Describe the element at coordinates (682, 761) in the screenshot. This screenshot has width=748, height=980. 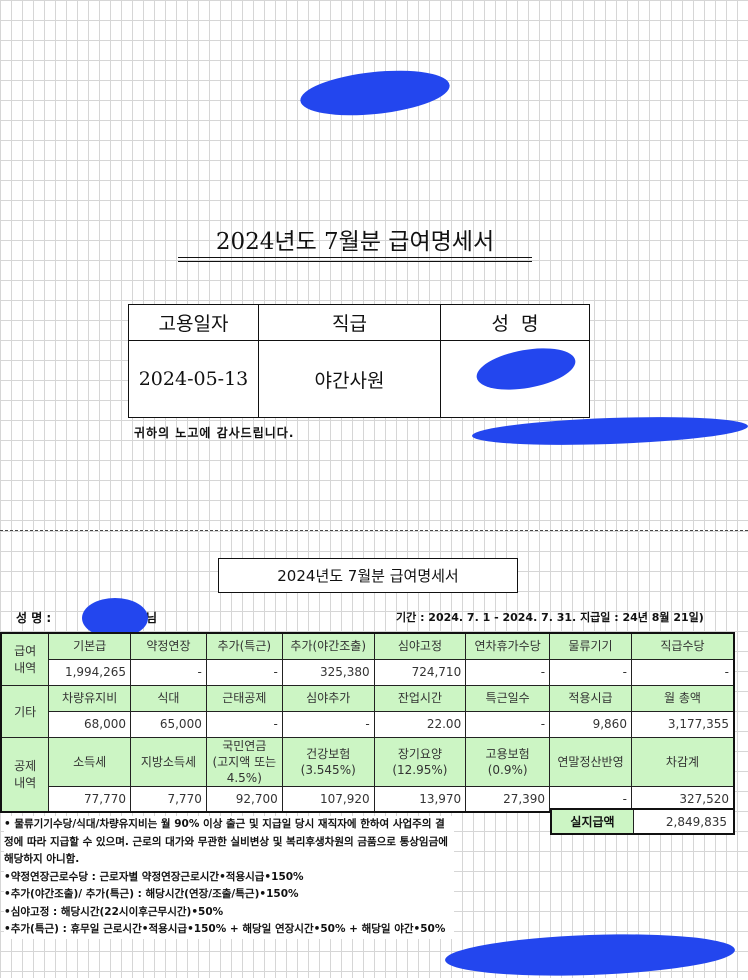
I see `column-header: 차감계` at that location.